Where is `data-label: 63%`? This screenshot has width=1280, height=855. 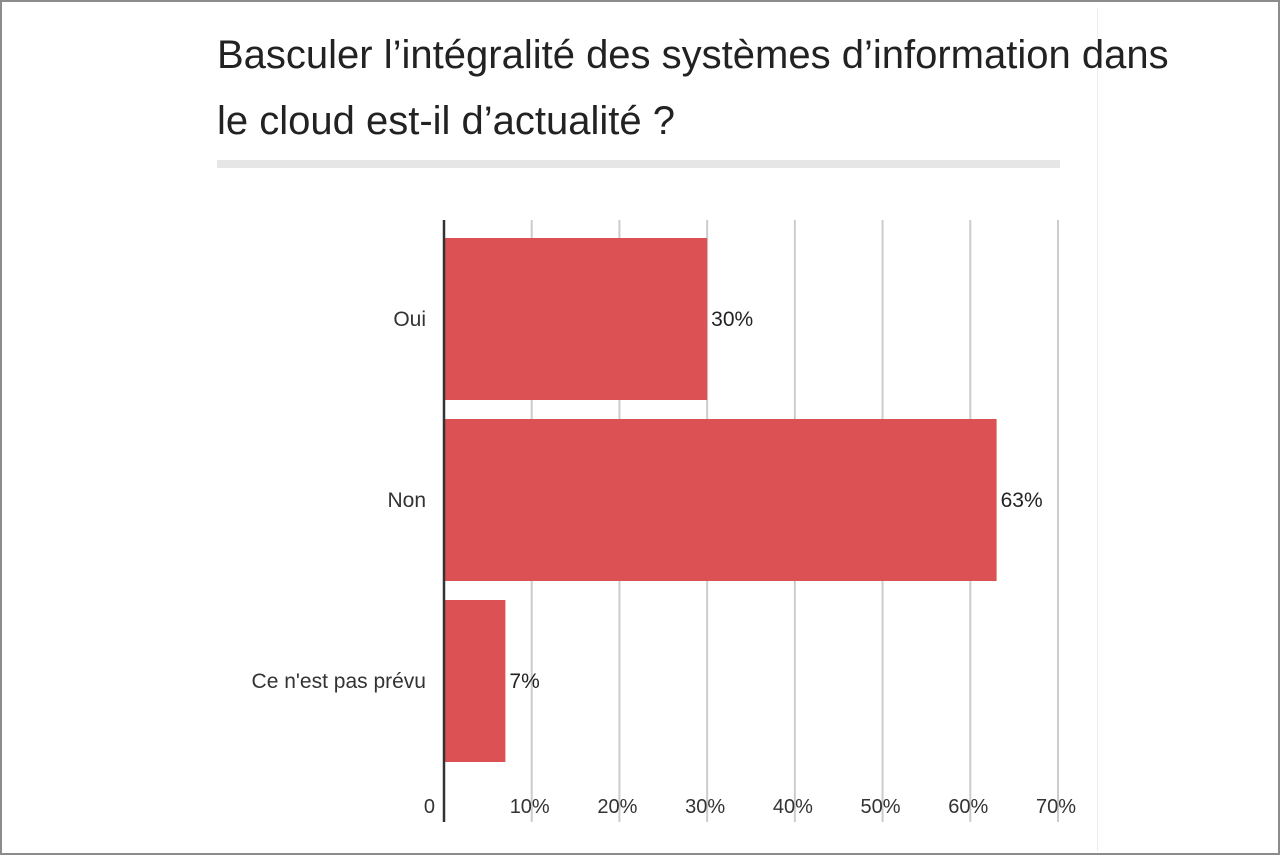 data-label: 63% is located at coordinates (1022, 500).